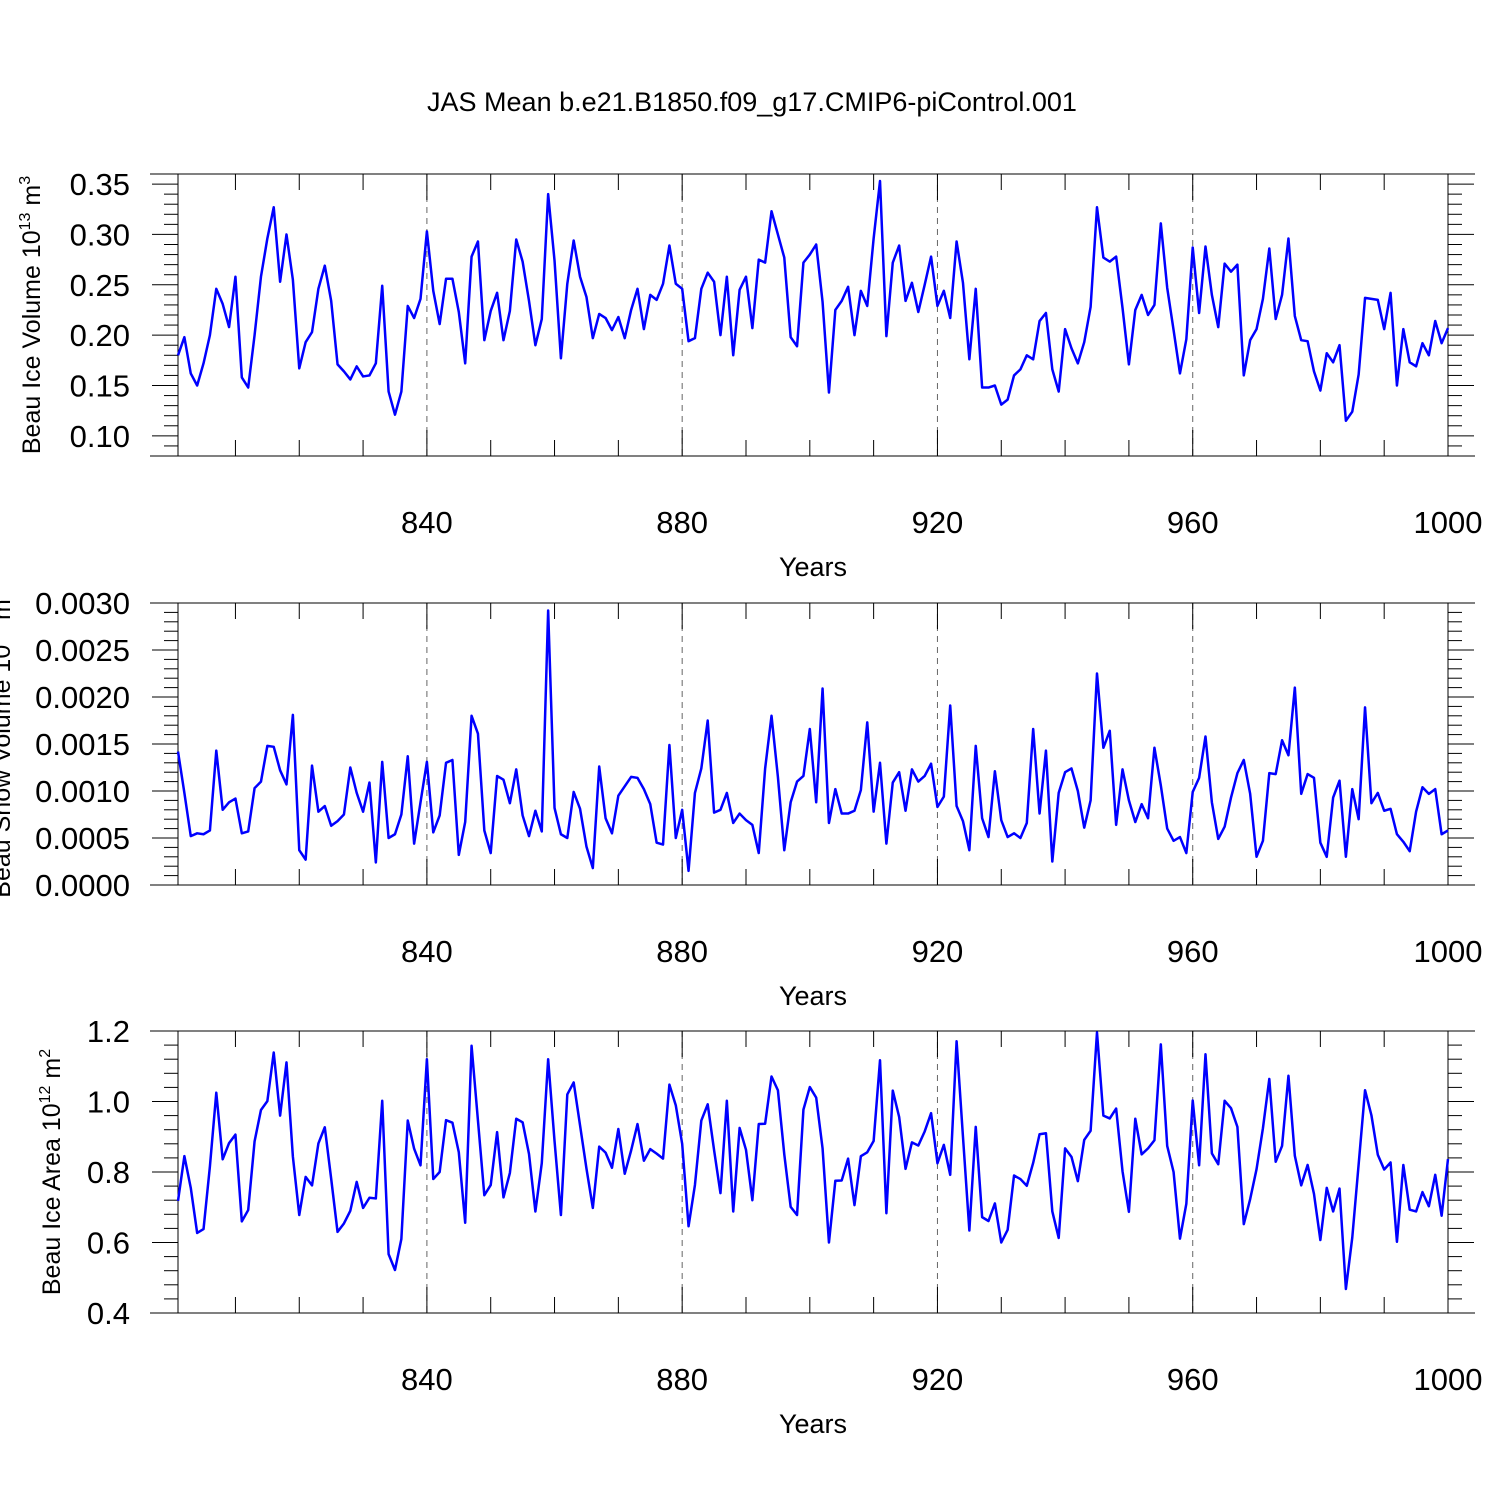 The height and width of the screenshot is (1500, 1500). I want to click on y-tick-label: 0.20, so click(100, 335).